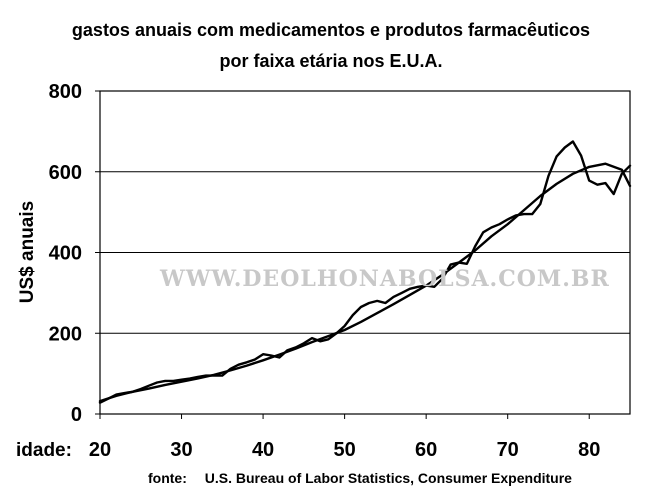 This screenshot has width=662, height=502. Describe the element at coordinates (344, 450) in the screenshot. I see `x-tick-label: 50` at that location.